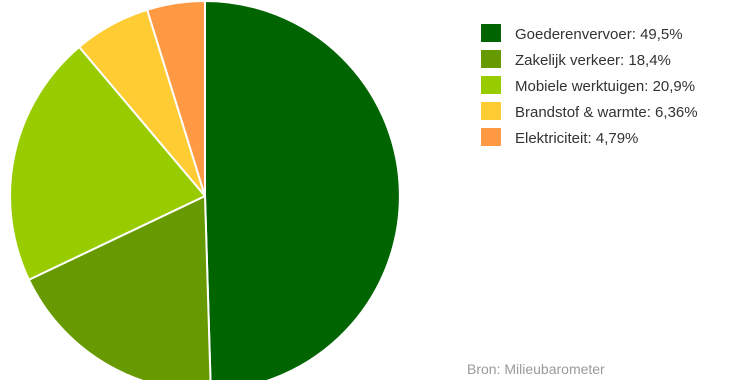 This screenshot has height=380, width=735. What do you see at coordinates (119, 287) in the screenshot?
I see `pie-slice-zakelijk-verkeer` at bounding box center [119, 287].